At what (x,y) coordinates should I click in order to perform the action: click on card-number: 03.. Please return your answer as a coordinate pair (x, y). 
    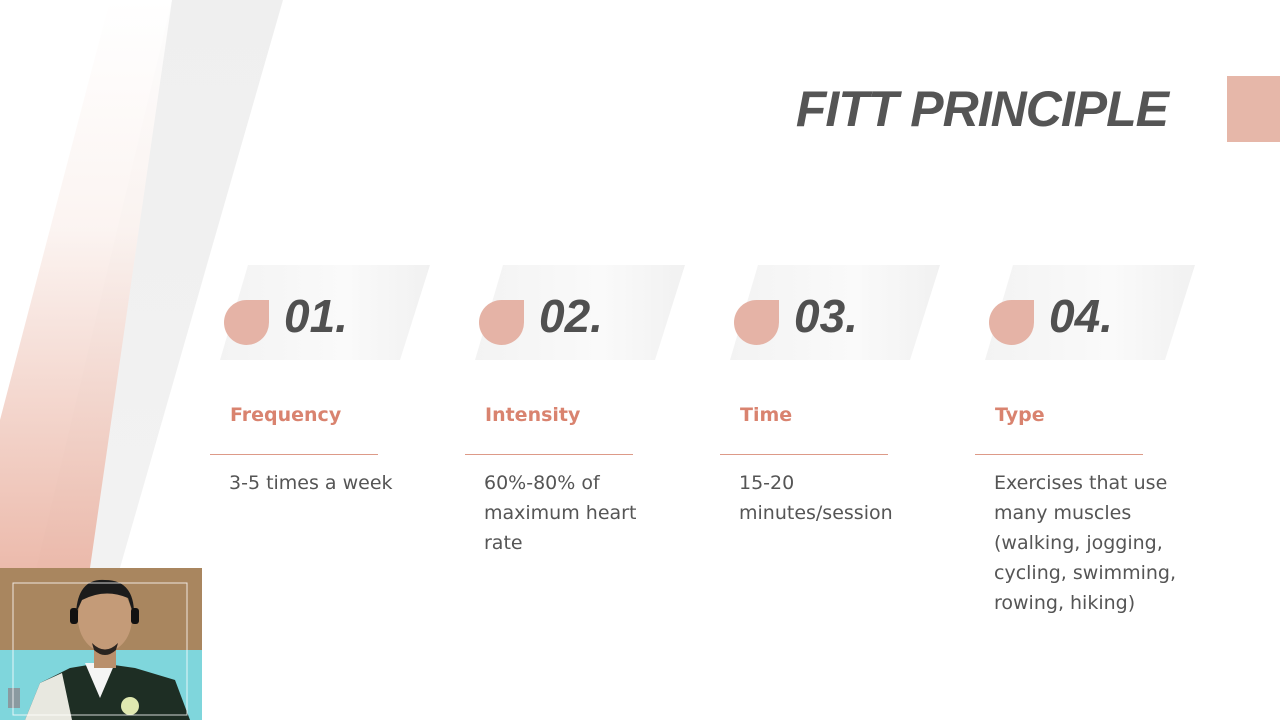
    Looking at the image, I should click on (826, 316).